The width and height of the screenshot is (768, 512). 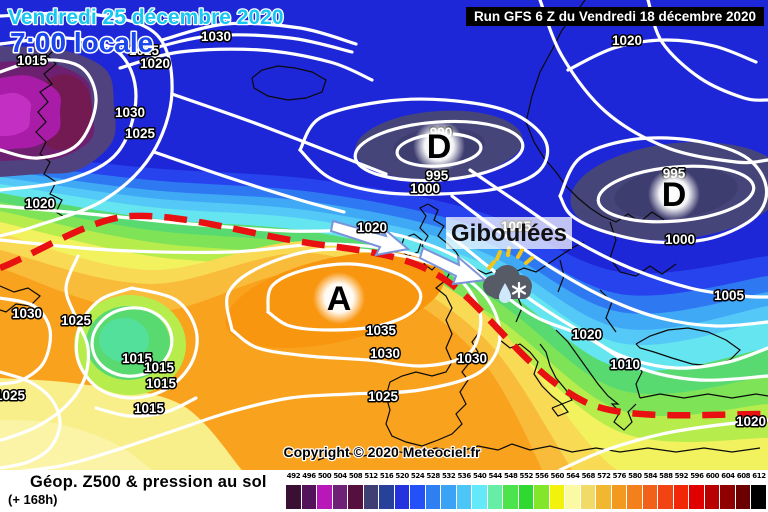 What do you see at coordinates (309, 476) in the screenshot?
I see `color-scale-tick: 496` at bounding box center [309, 476].